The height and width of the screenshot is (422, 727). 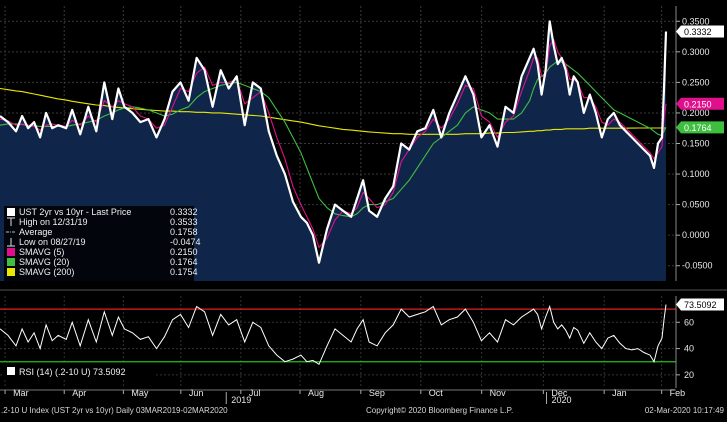 What do you see at coordinates (316, 393) in the screenshot?
I see `x-axis-month-label: Aug` at bounding box center [316, 393].